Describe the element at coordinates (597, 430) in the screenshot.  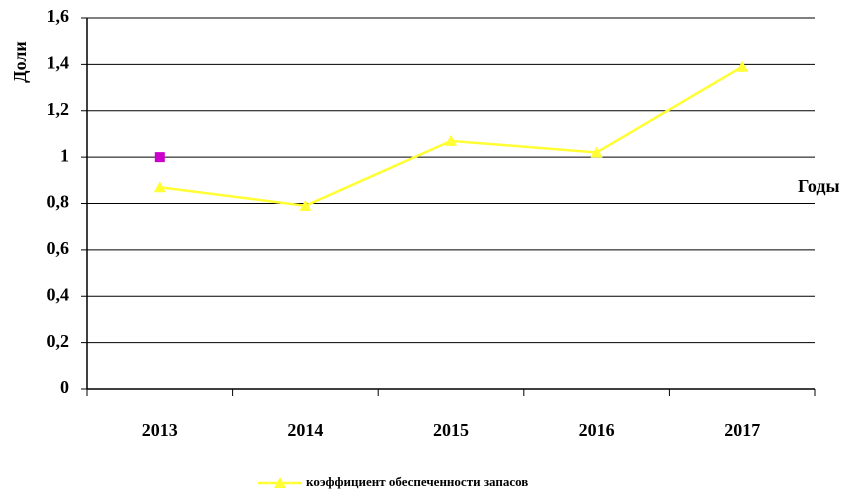
I see `x-tick-label: 2016` at that location.